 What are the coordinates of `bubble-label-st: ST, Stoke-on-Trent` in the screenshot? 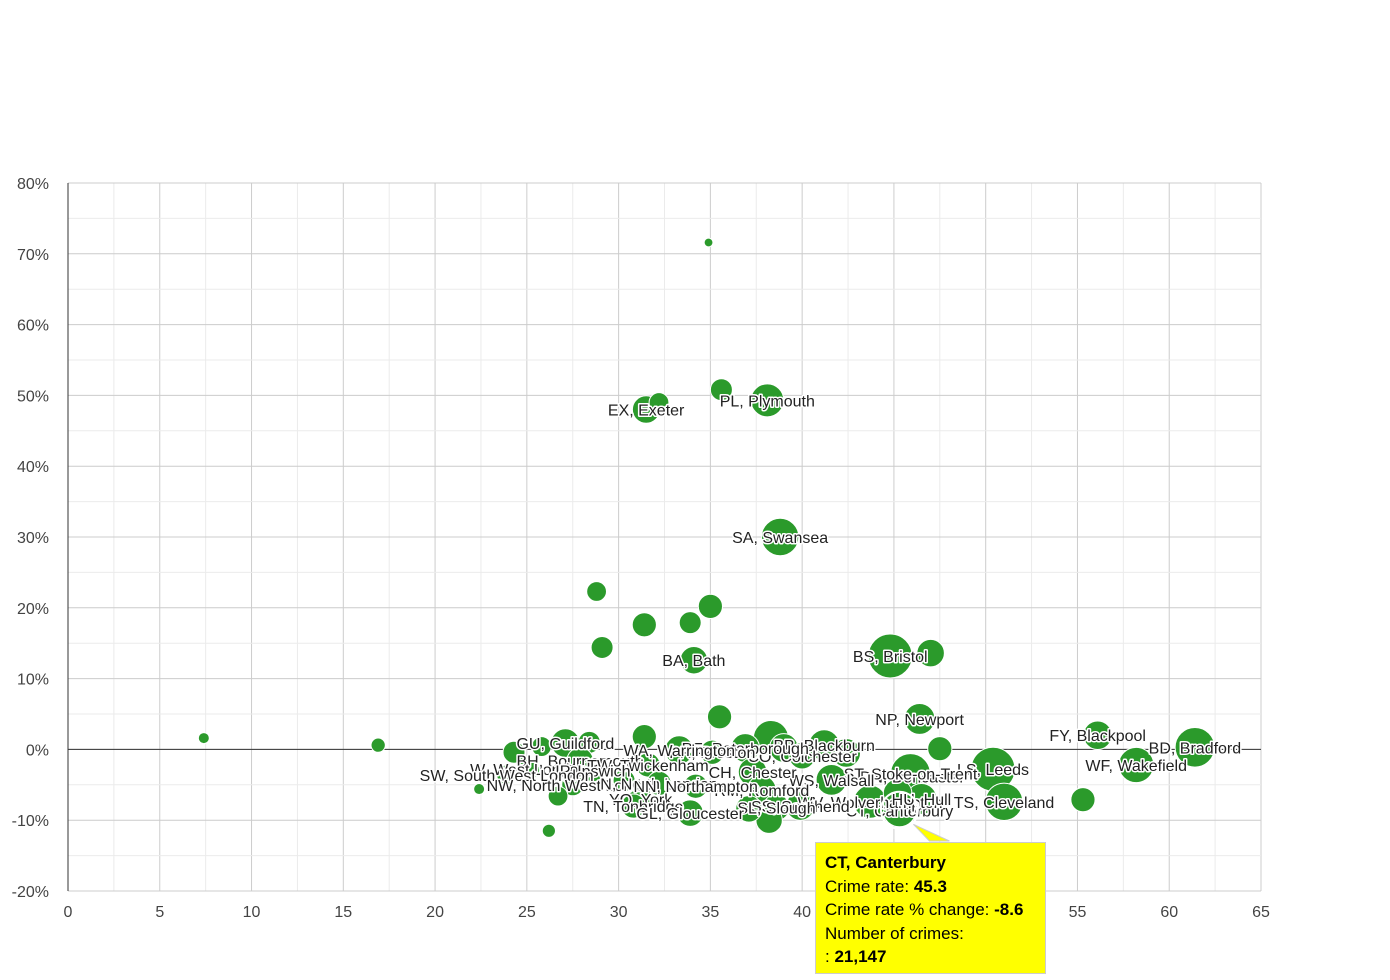 It's located at (911, 774).